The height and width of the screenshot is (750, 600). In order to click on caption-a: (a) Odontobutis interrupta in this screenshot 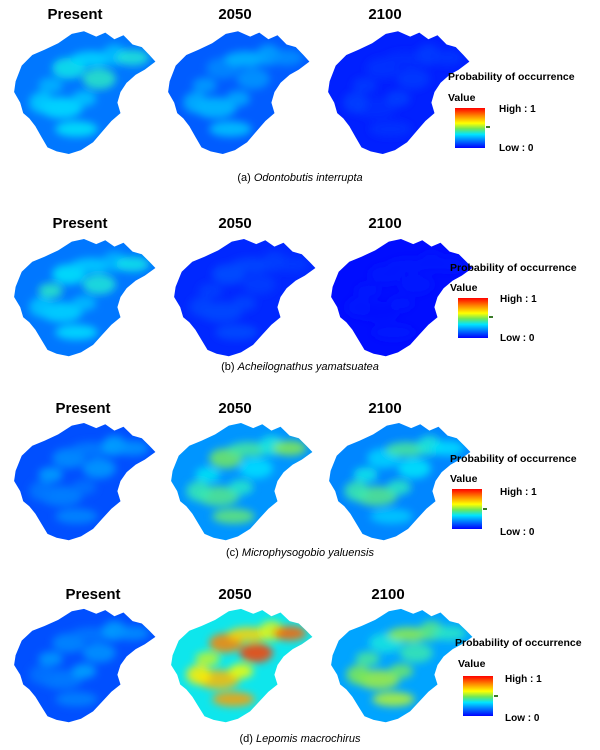, I will do `click(300, 178)`.